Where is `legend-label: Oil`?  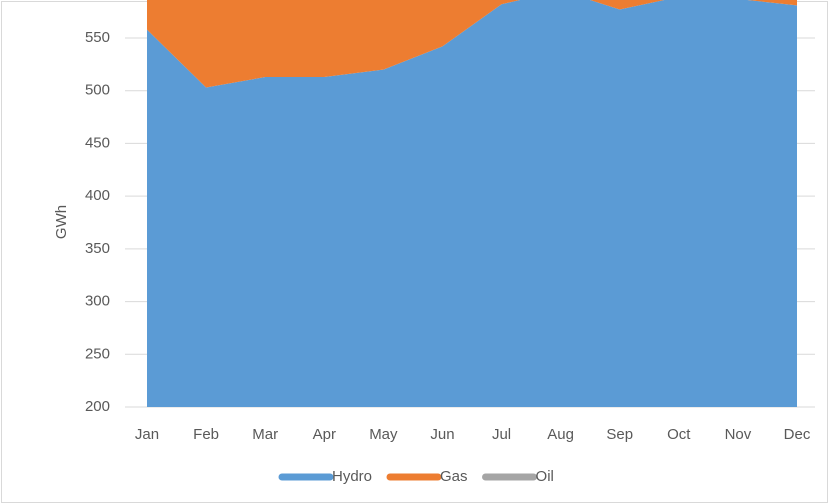
legend-label: Oil is located at coordinates (545, 476).